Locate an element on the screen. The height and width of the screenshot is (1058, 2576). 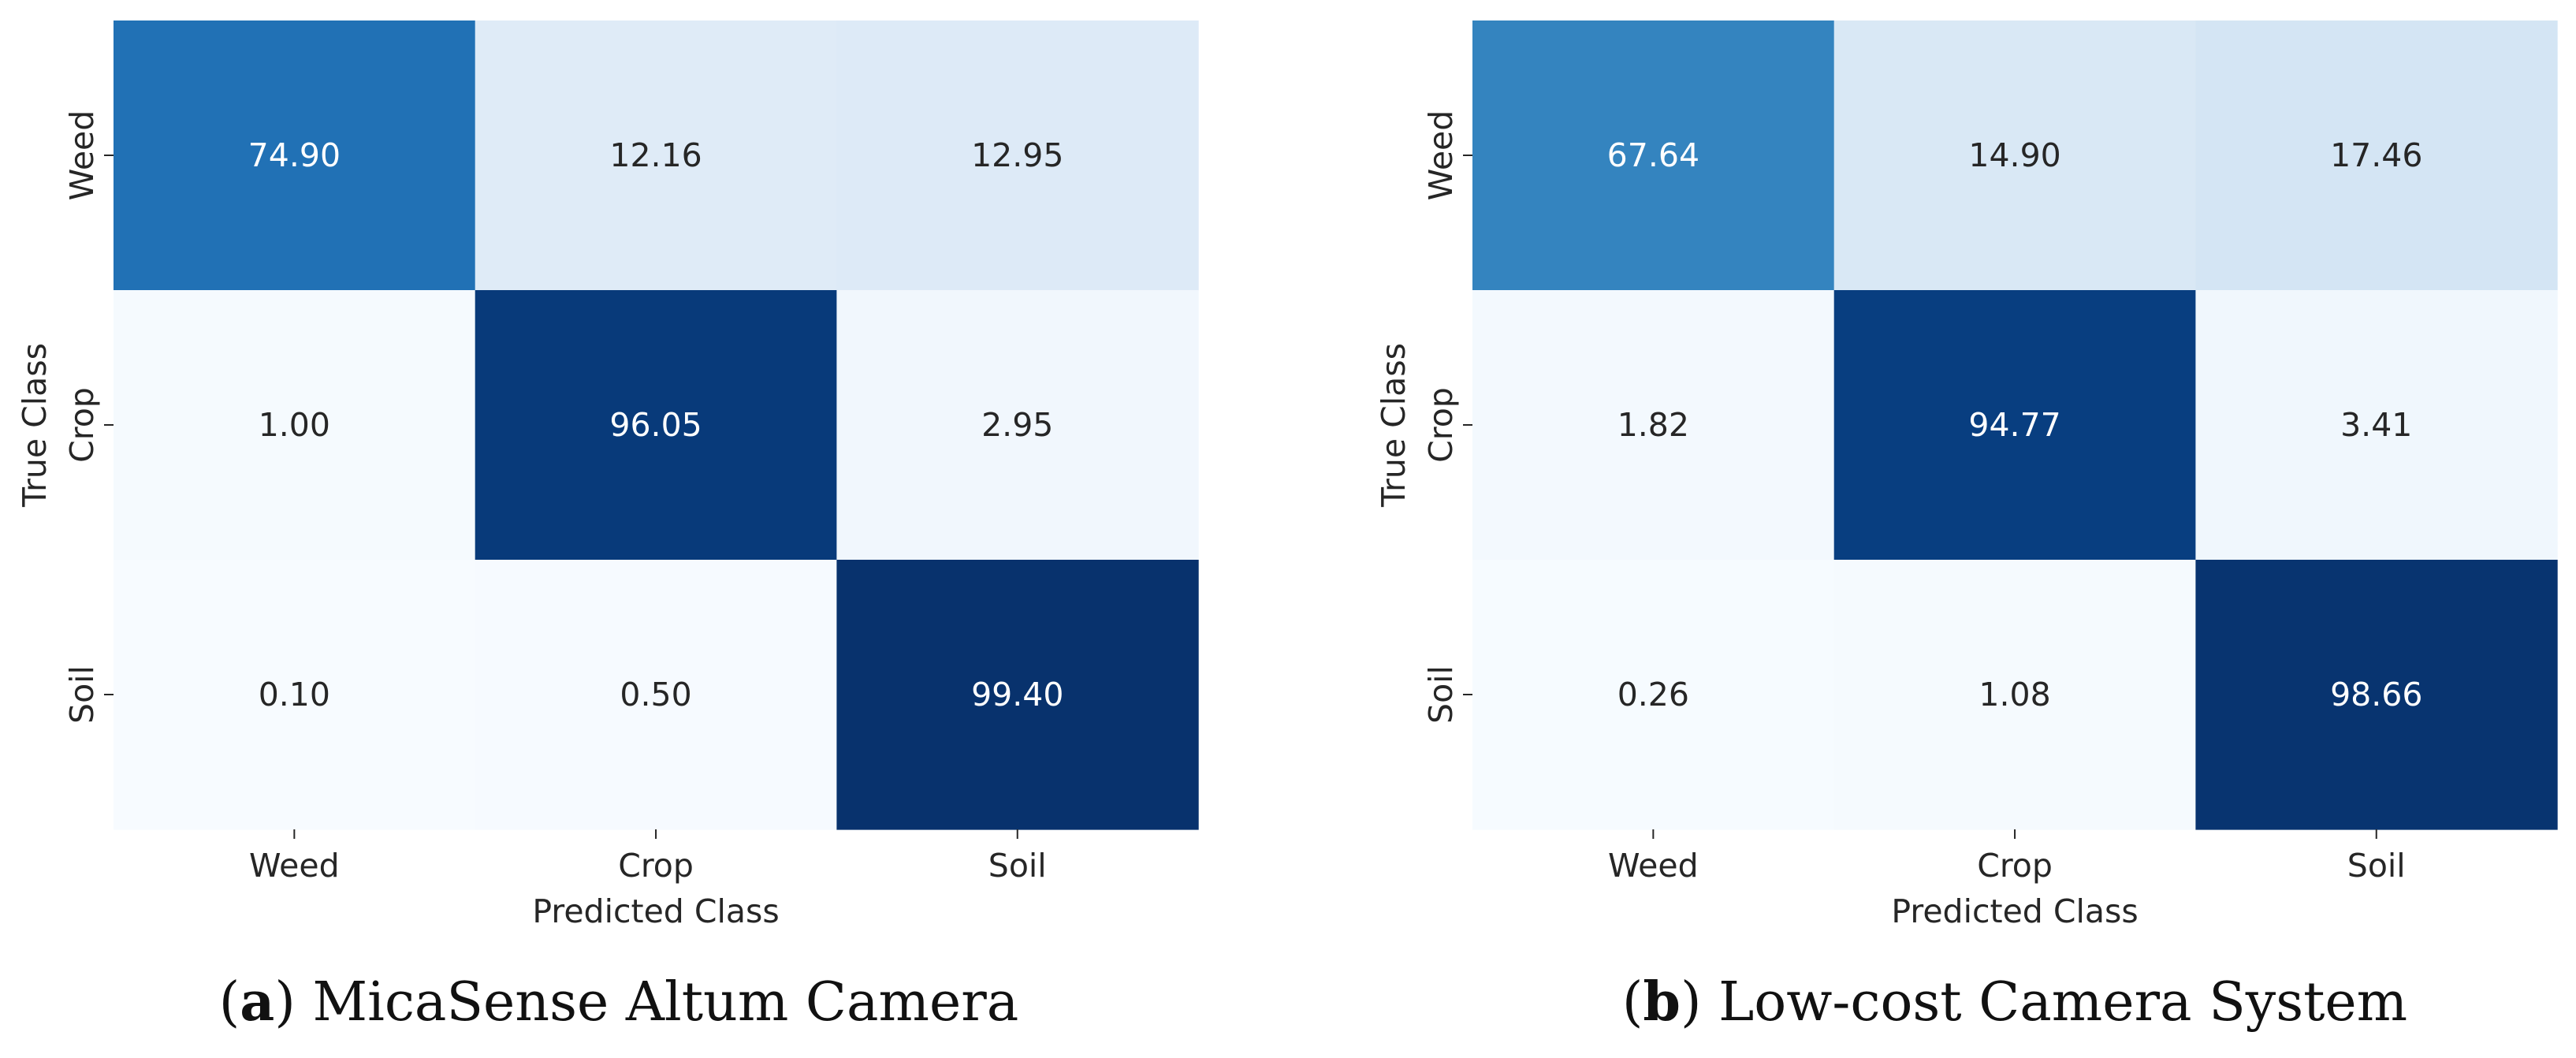
value-label-0-2-0: 0.10 is located at coordinates (294, 694).